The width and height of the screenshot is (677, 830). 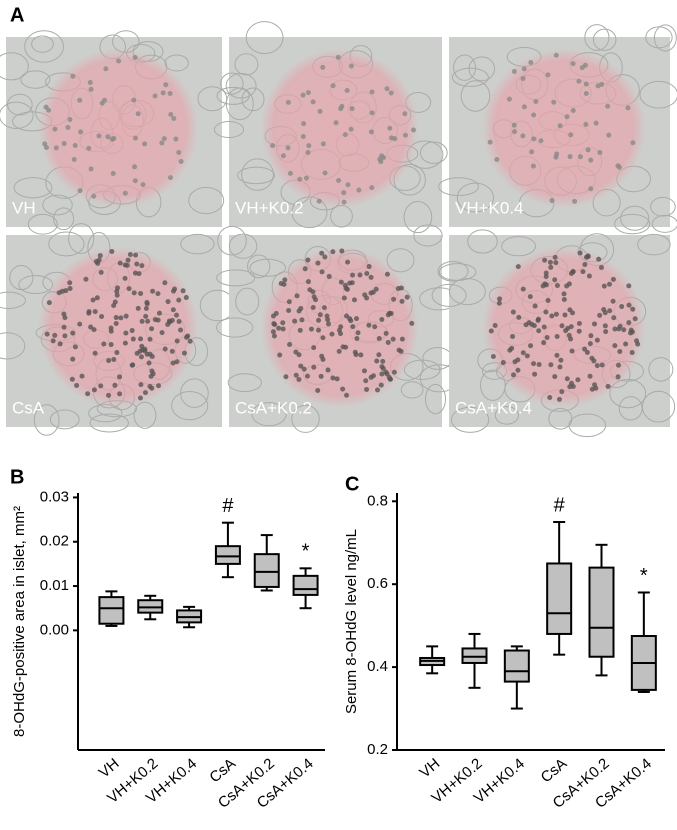 What do you see at coordinates (377, 583) in the screenshot?
I see `y-tick-label: 0.6` at bounding box center [377, 583].